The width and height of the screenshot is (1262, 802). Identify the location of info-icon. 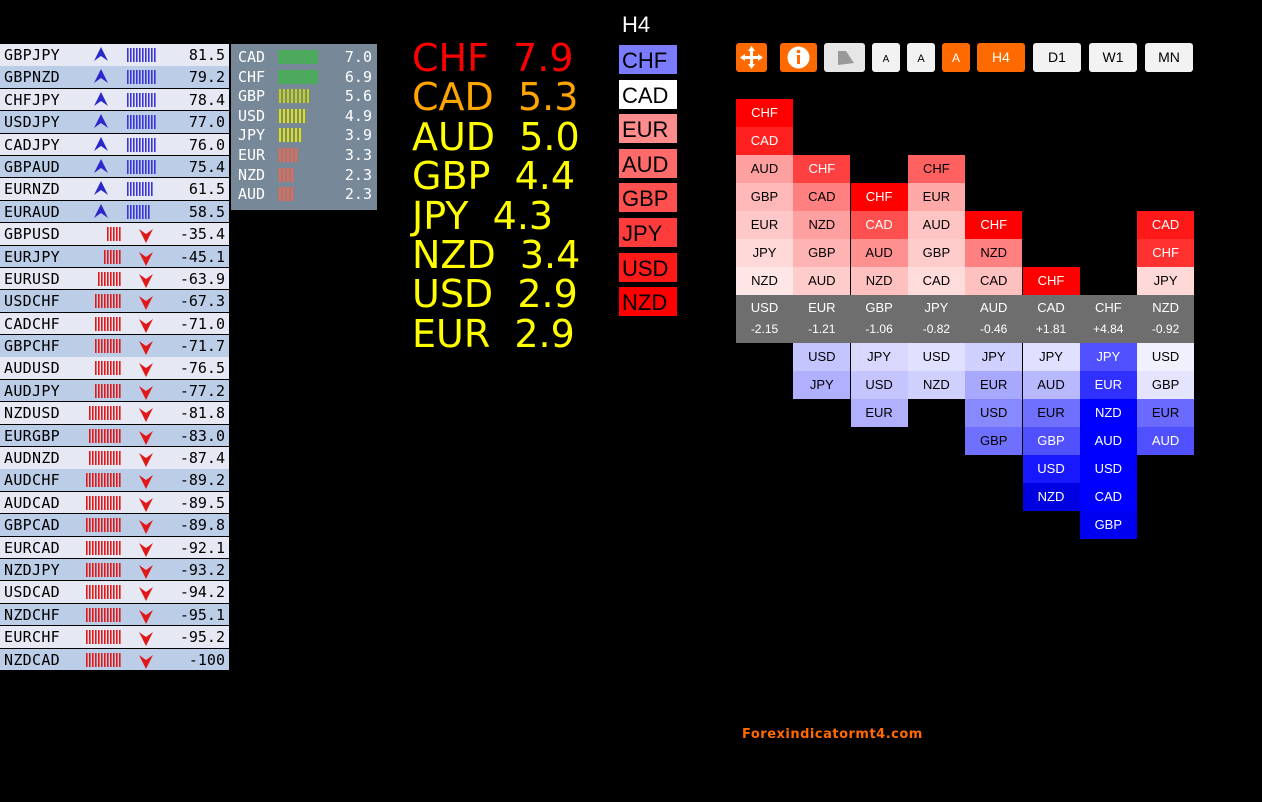
(798, 57).